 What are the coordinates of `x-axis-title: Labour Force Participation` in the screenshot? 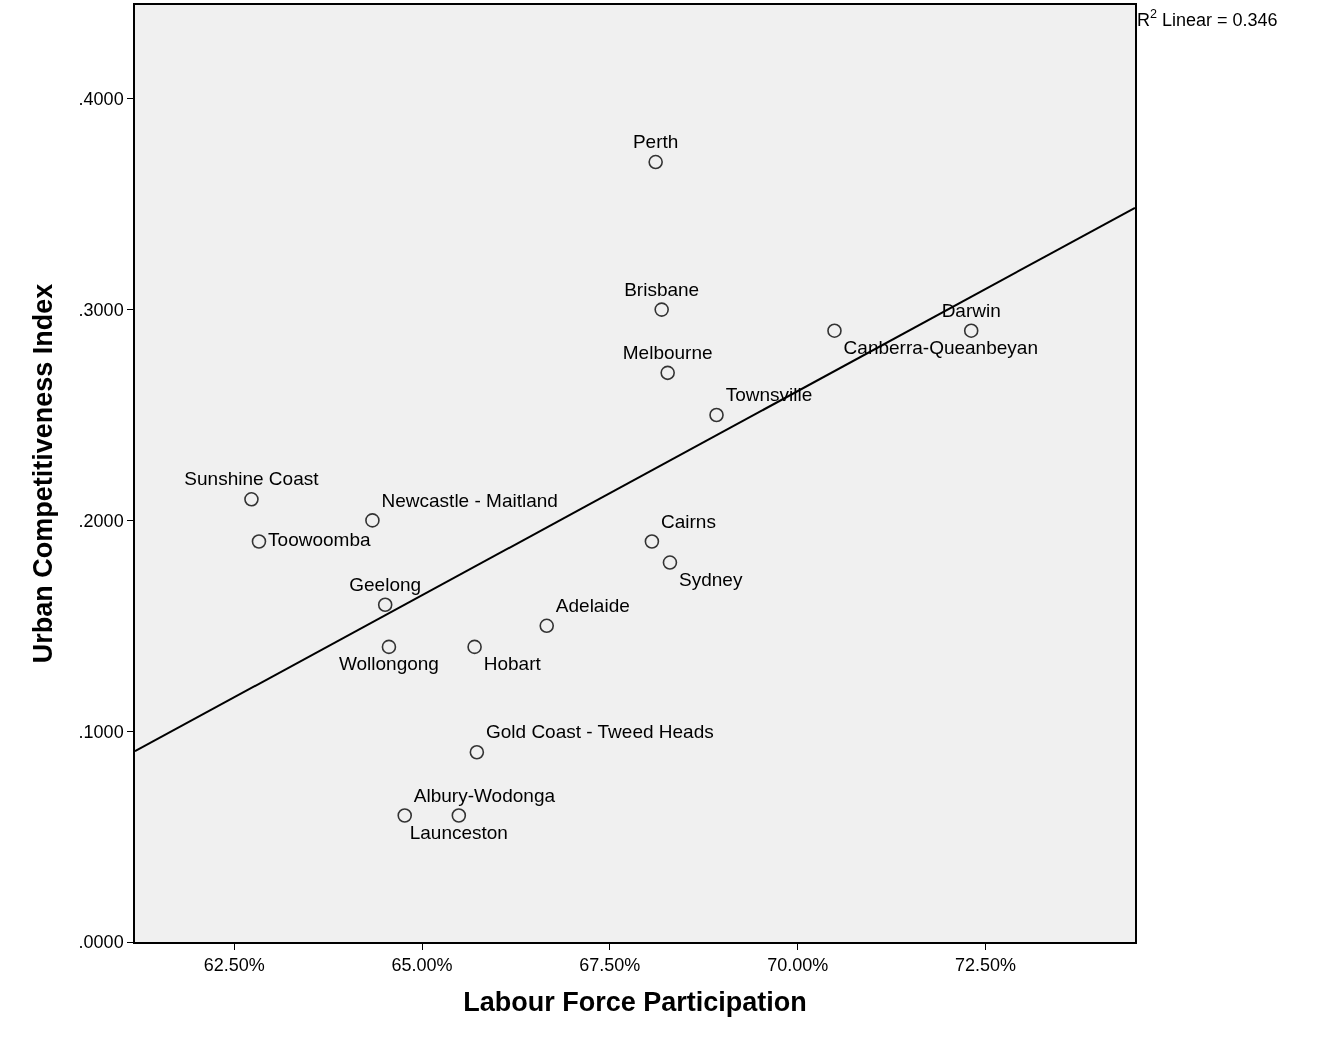 It's located at (635, 1002).